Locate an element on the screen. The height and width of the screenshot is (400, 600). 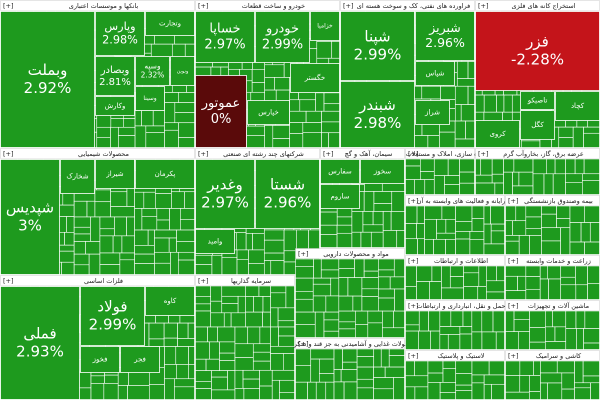
tile-name: شیراز is located at coordinates (114, 174).